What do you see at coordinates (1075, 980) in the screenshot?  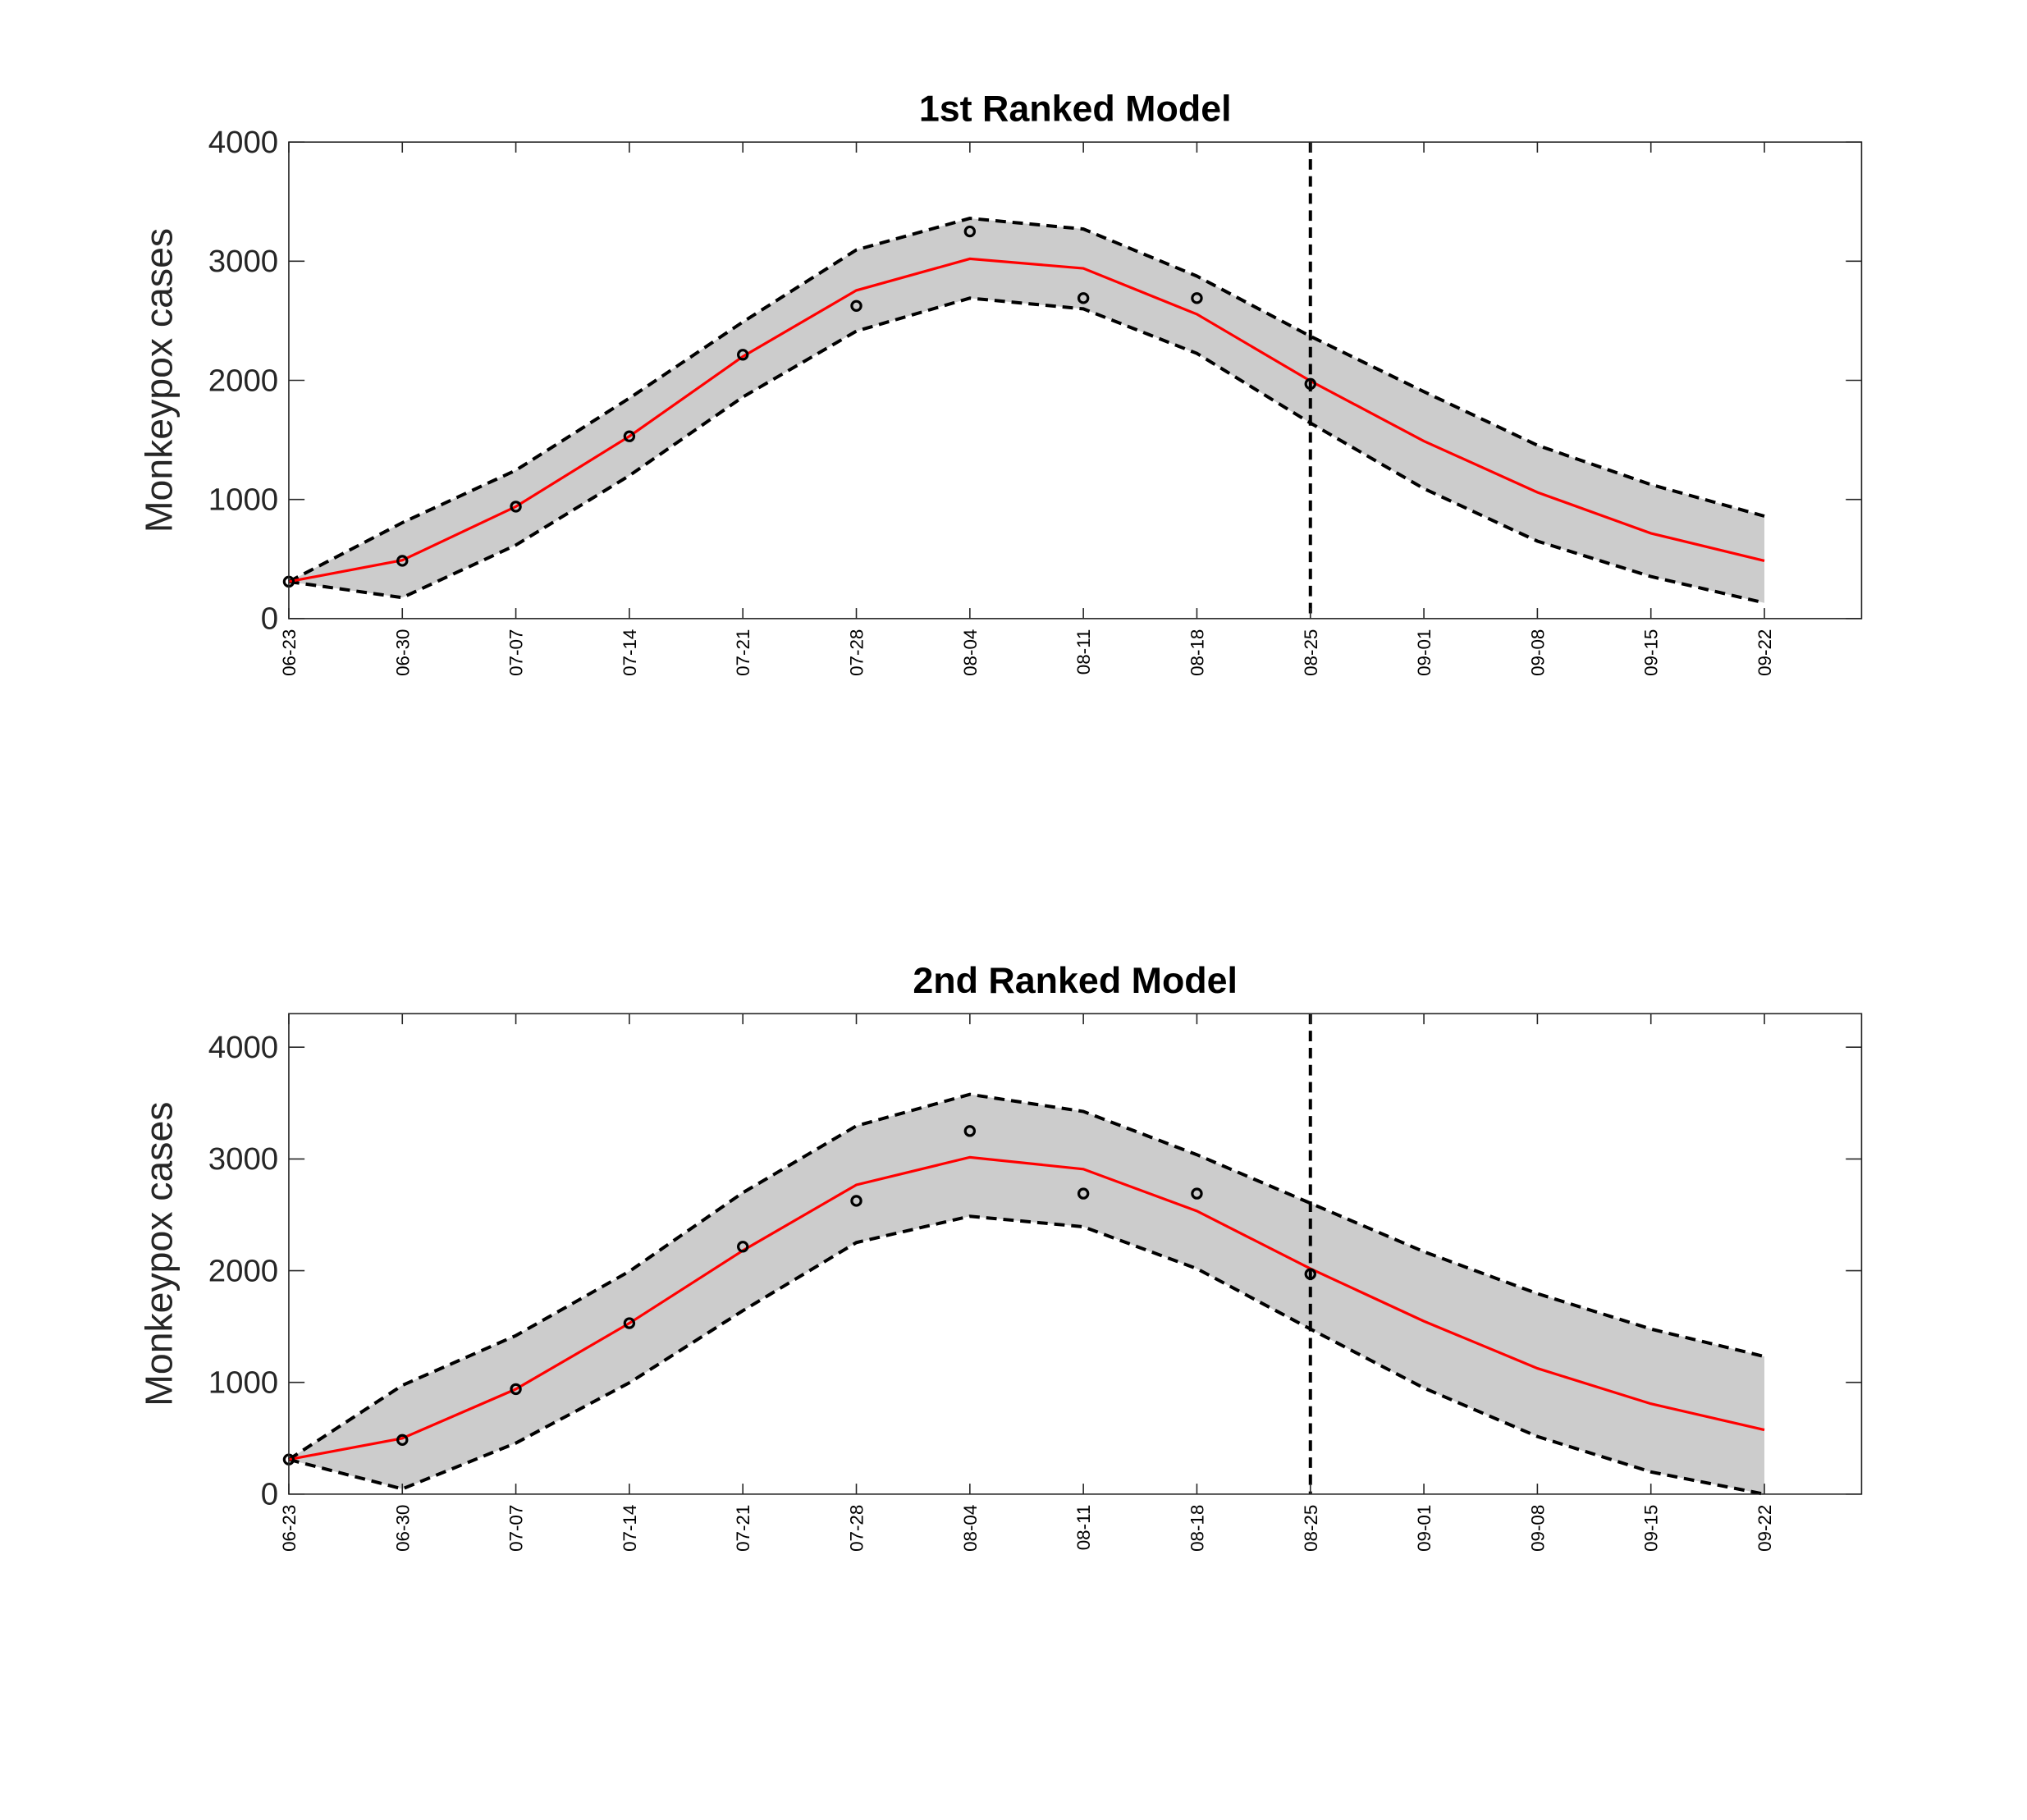 I see `chart-title: 2nd Ranked Model` at bounding box center [1075, 980].